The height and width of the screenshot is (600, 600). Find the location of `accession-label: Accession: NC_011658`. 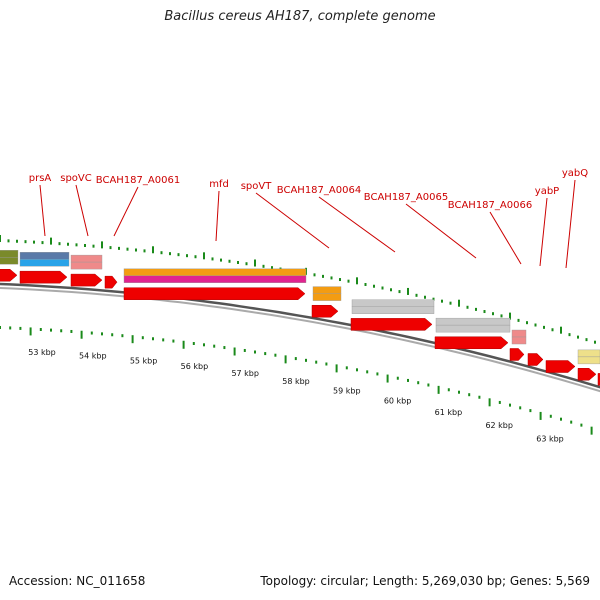

accession-label: Accession: NC_011658 is located at coordinates (77, 581).